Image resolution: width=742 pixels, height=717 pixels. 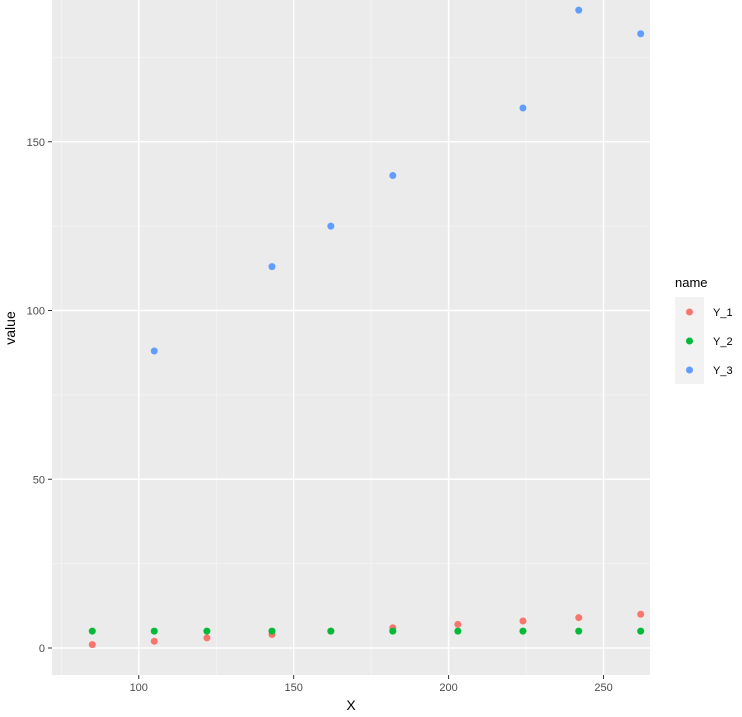 What do you see at coordinates (709, 342) in the screenshot?
I see `legend-items: Y_1 Y_2 Y_3` at bounding box center [709, 342].